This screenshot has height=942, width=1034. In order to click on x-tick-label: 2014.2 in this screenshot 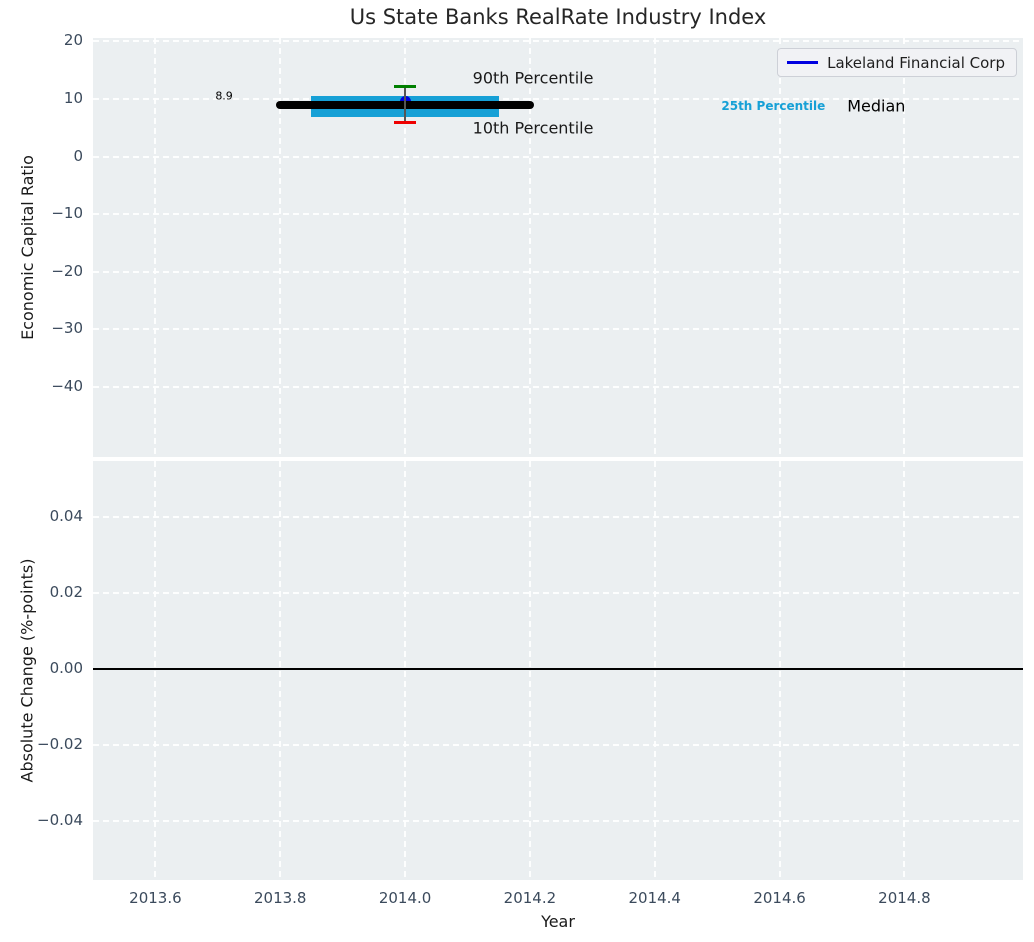, I will do `click(530, 898)`.